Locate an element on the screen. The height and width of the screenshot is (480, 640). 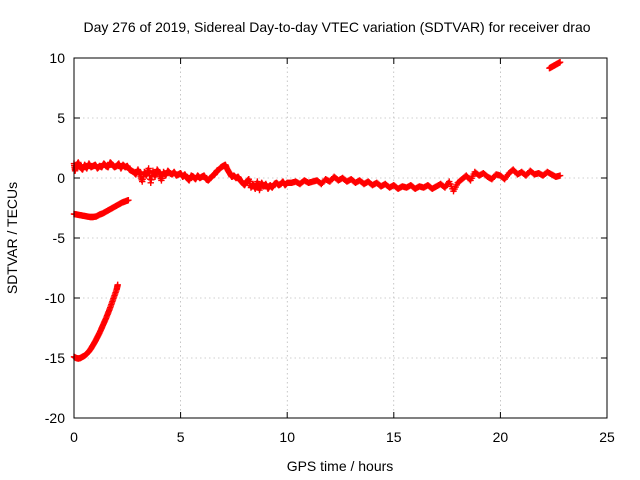
y-tick-label: -15 is located at coordinates (55, 358).